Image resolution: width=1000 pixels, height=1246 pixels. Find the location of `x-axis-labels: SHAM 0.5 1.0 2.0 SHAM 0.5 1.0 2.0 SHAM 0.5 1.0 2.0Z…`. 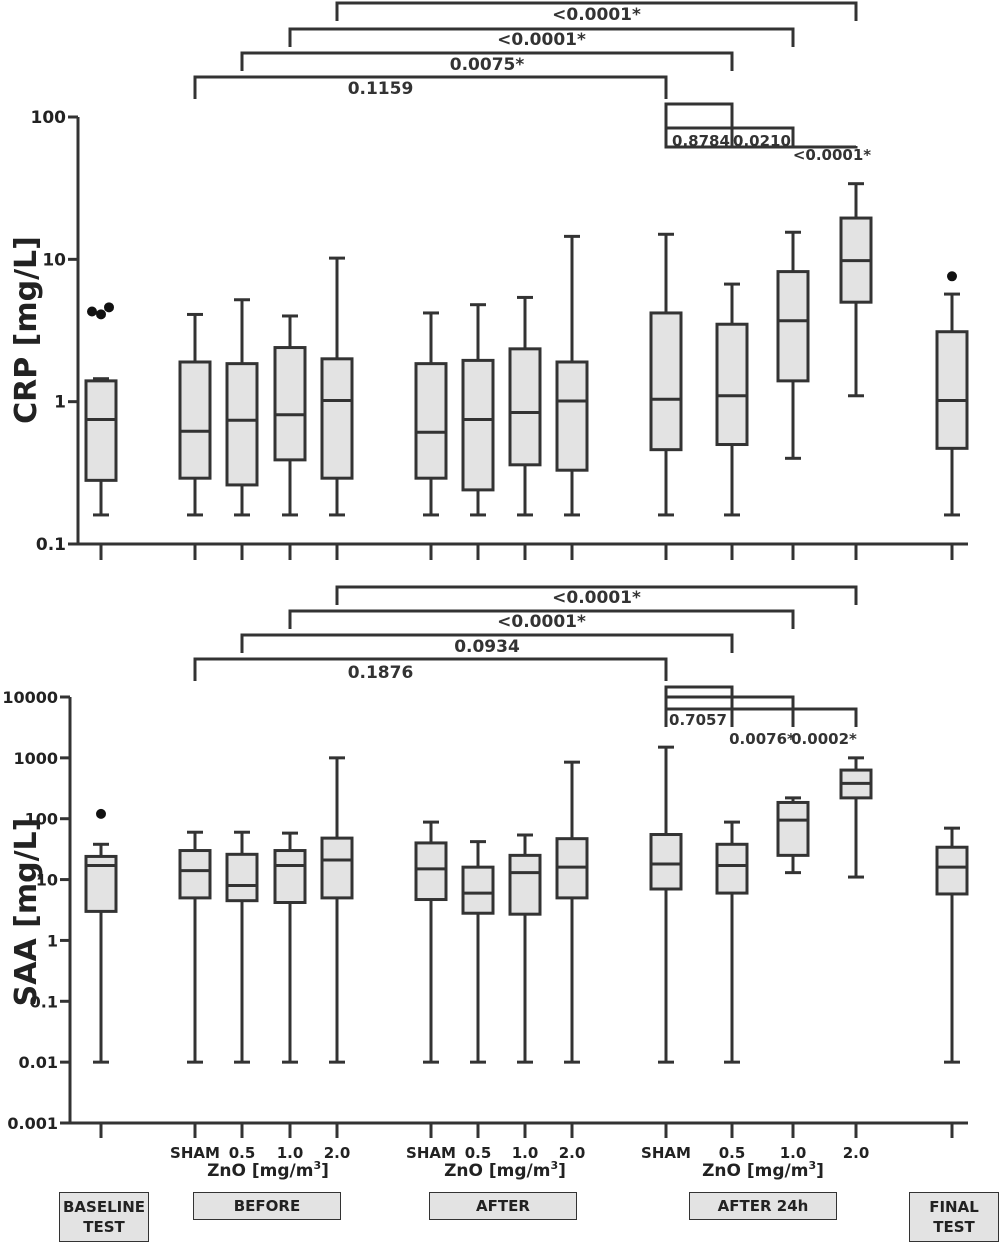

x-axis-labels: SHAM 0.5 1.0 2.0 SHAM 0.5 1.0 2.0 SHAM 0.5 1.0 2.0Z… is located at coordinates (519, 1162).